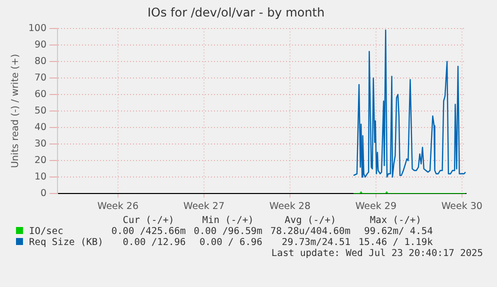  Describe the element at coordinates (46, 231) in the screenshot. I see `legend-label: IO/sec` at that location.